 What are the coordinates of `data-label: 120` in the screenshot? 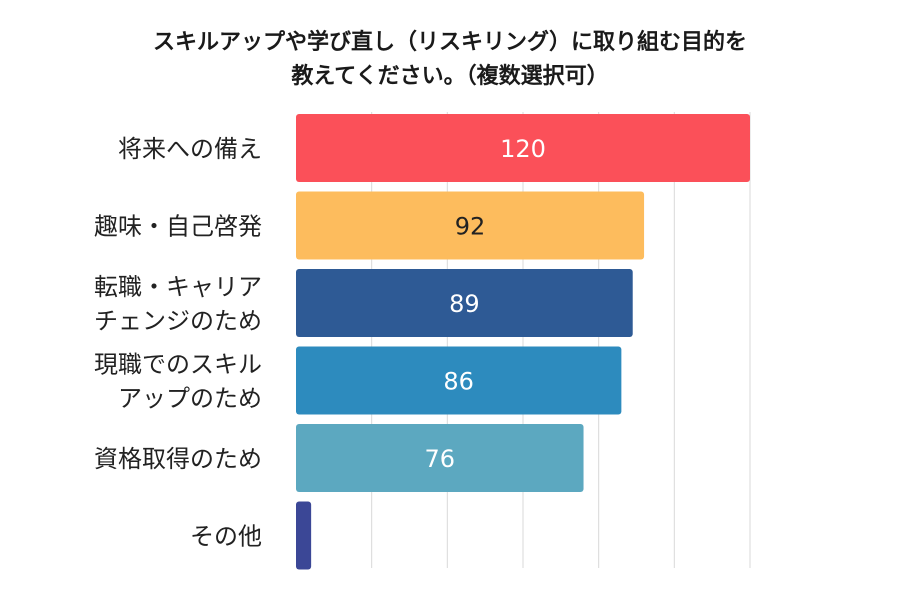 It's located at (523, 149).